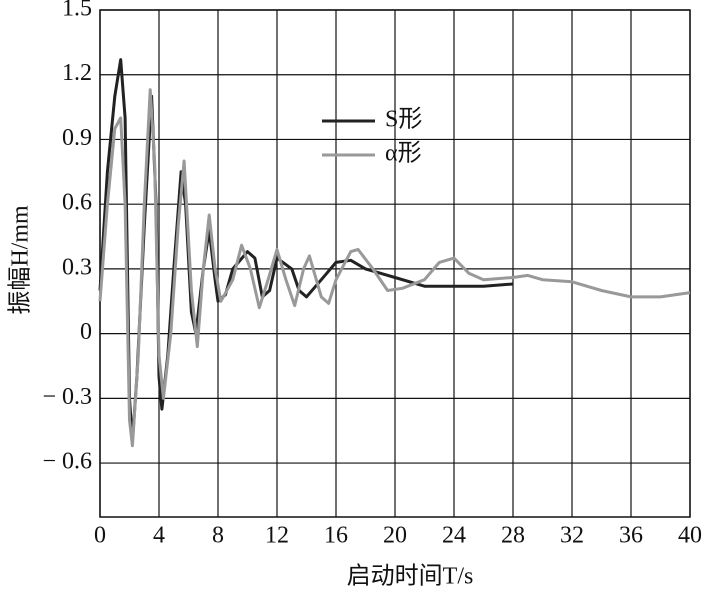  What do you see at coordinates (100, 536) in the screenshot?
I see `x-tick-label: 0` at bounding box center [100, 536].